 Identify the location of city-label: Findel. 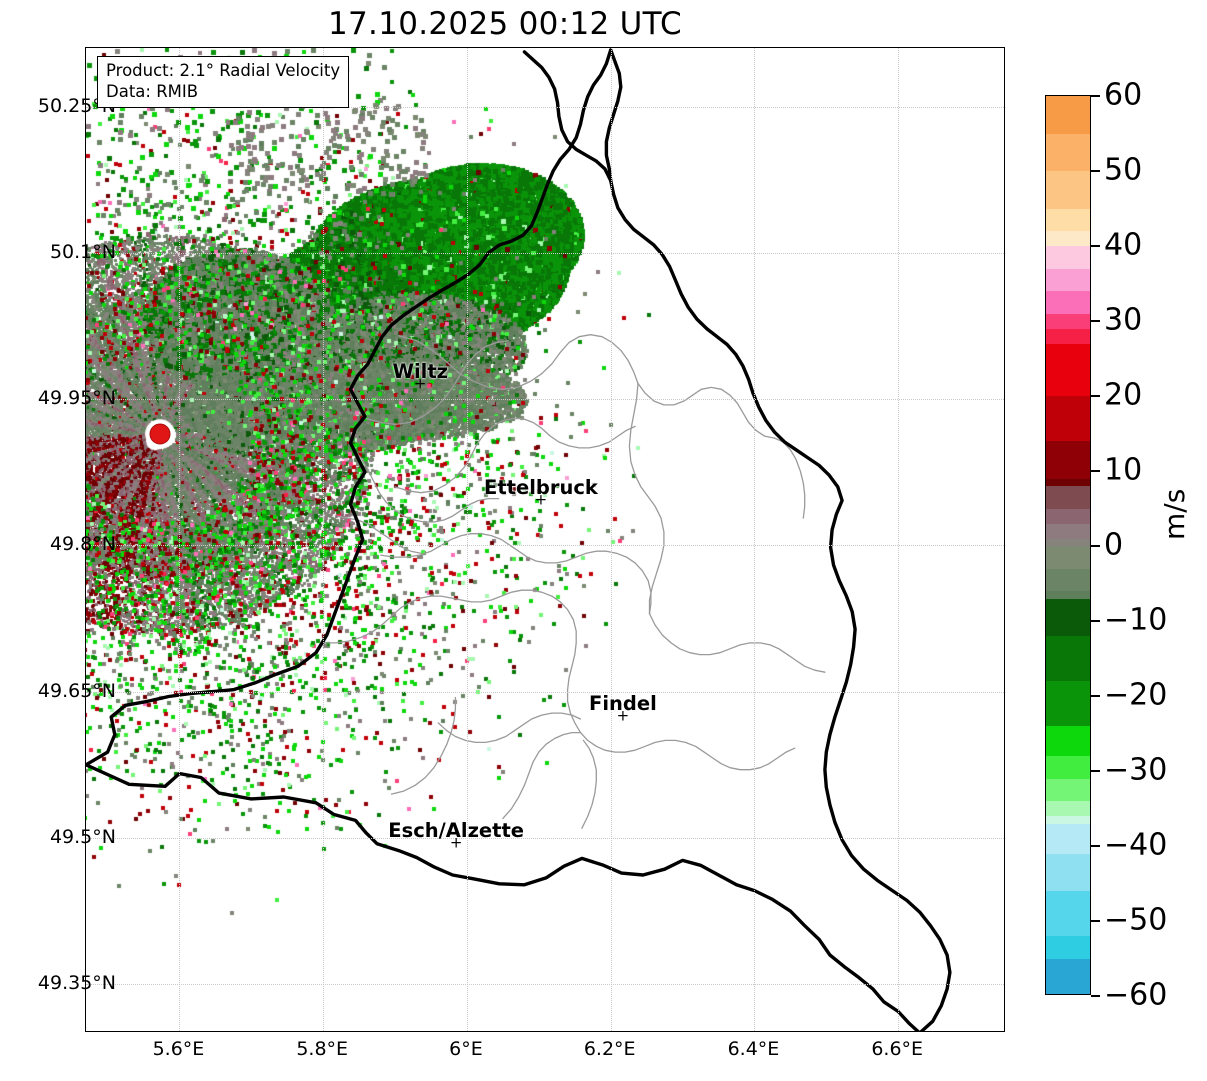
(623, 704).